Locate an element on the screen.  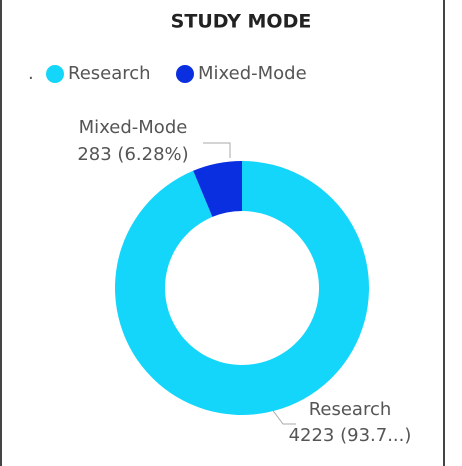
data-label-name: Mixed-Mode is located at coordinates (133, 127).